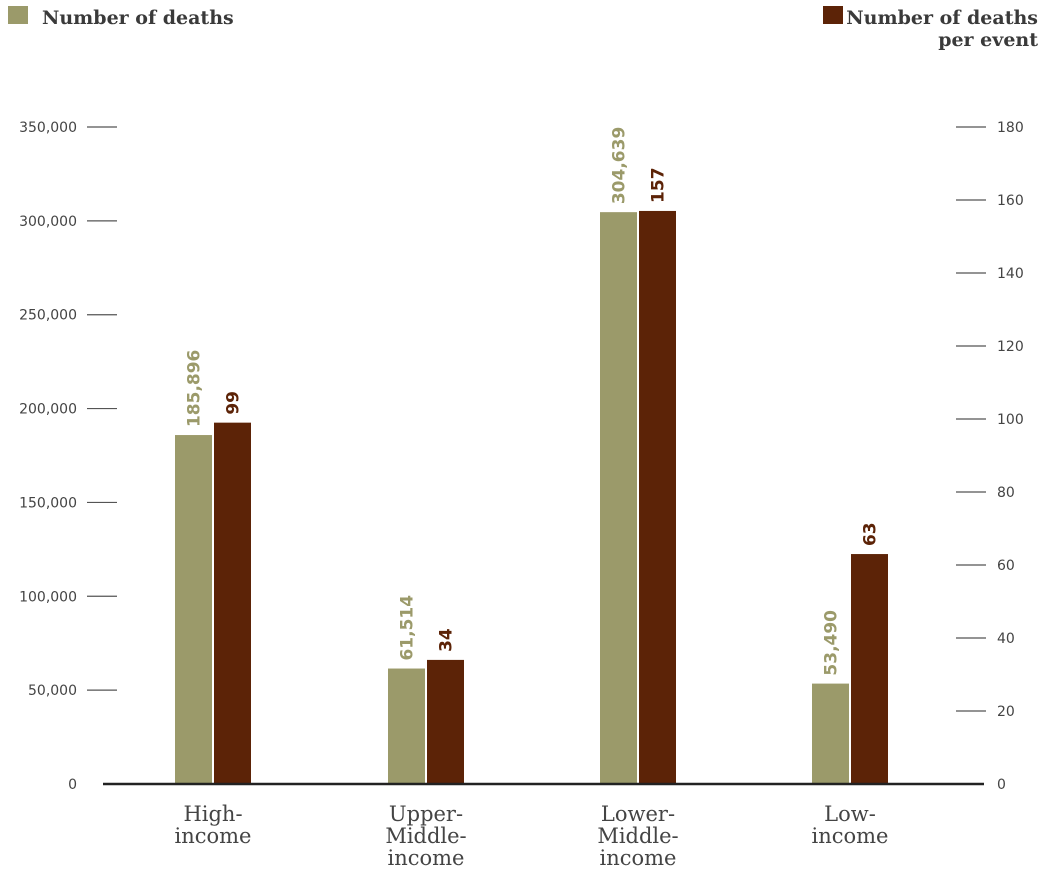 The image size is (1053, 881). Describe the element at coordinates (659, 185) in the screenshot. I see `data-label-deaths-per-event: 157` at that location.